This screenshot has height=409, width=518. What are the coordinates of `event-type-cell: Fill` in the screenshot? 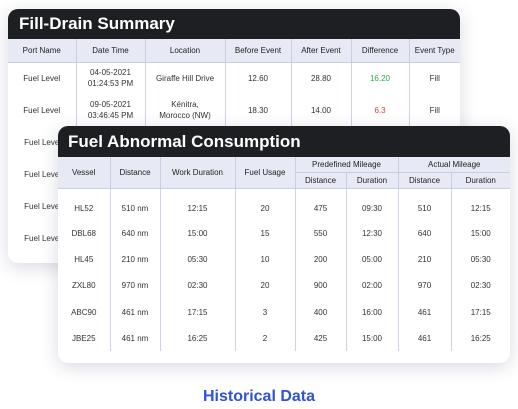 It's located at (434, 78).